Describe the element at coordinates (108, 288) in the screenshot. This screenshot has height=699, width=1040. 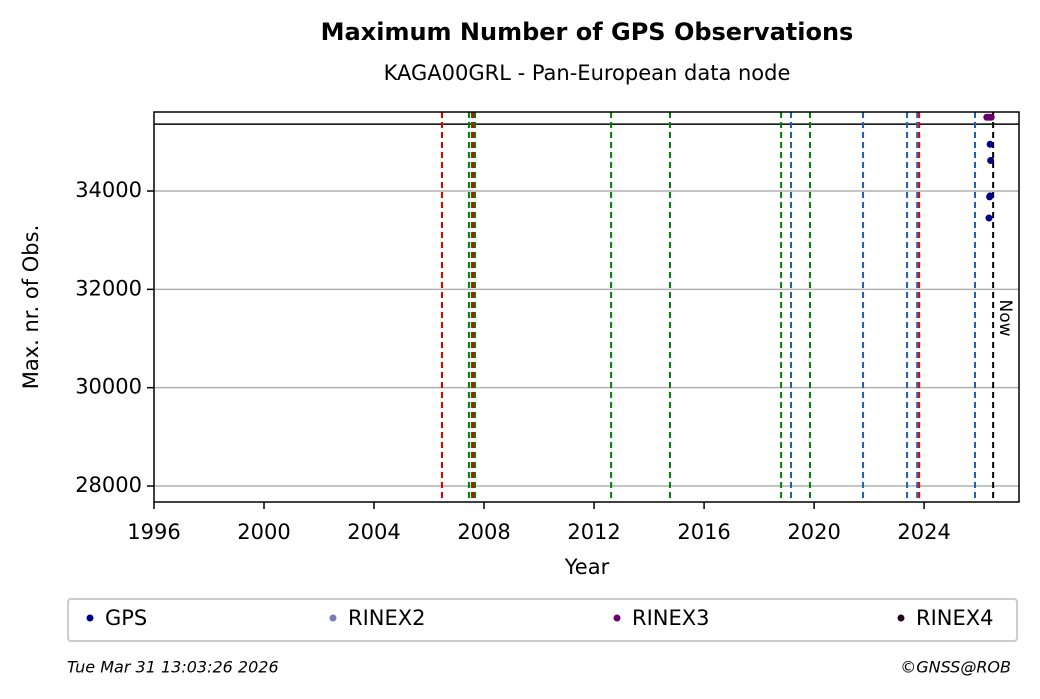
I see `y-tick-label: 32000` at that location.